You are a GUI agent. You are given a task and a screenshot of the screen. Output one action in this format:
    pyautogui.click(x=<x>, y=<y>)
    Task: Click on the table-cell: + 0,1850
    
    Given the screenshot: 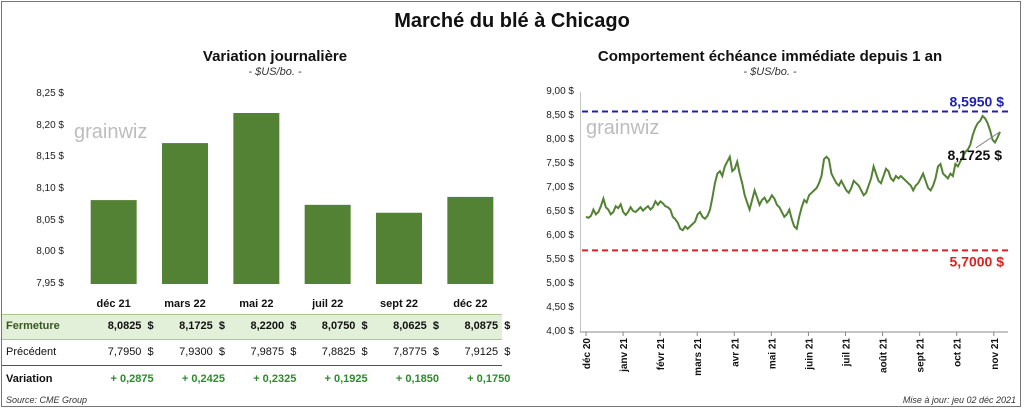 What is the action you would take?
    pyautogui.click(x=417, y=379)
    